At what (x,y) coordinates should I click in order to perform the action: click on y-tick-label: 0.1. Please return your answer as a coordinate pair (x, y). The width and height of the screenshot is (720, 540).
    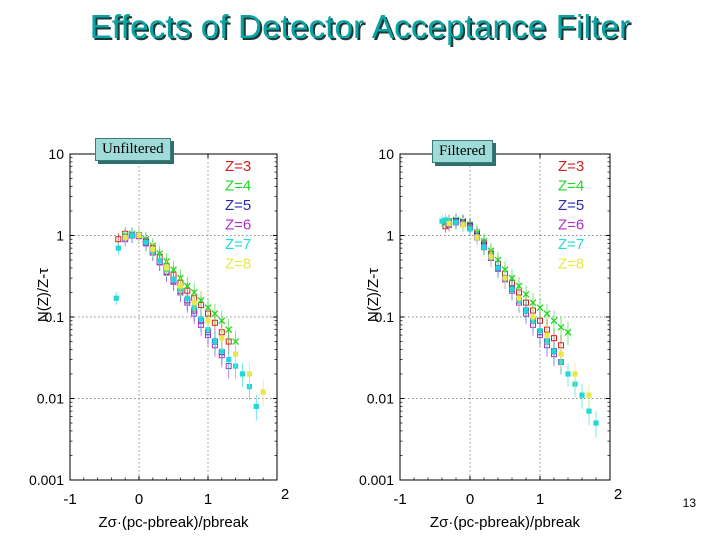
    Looking at the image, I should click on (55, 317).